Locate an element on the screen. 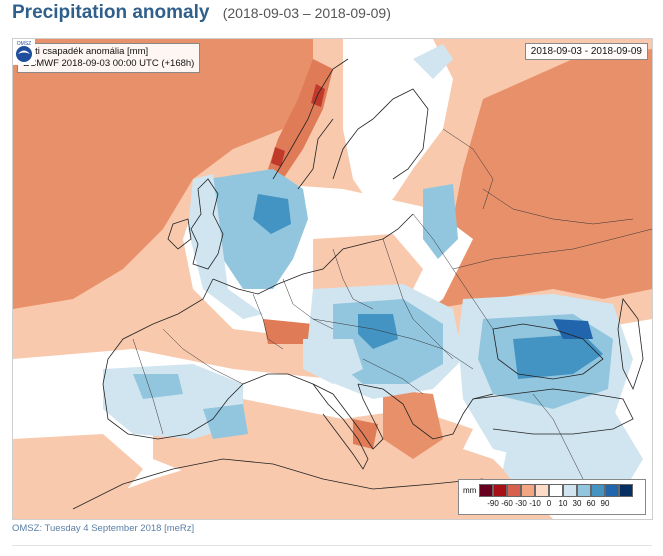 The image size is (663, 556). colorbar-tick-label: 90 is located at coordinates (605, 503).